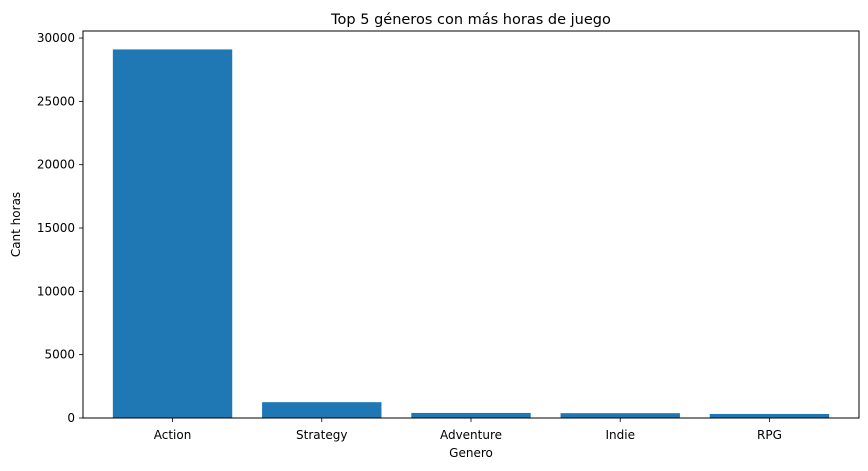  I want to click on y-tick-label: 25000, so click(56, 101).